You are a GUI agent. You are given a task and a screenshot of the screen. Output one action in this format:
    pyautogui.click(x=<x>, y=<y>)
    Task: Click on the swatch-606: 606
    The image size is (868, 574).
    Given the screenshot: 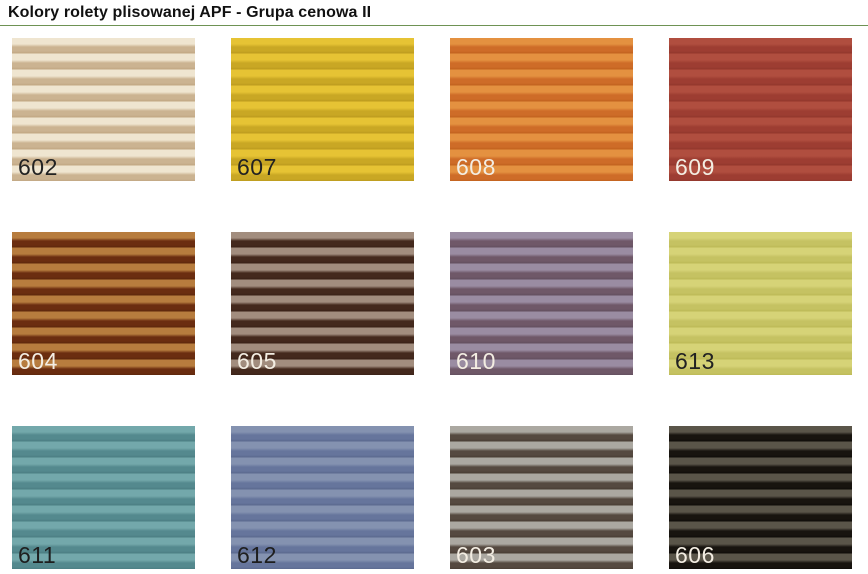 What is the action you would take?
    pyautogui.click(x=760, y=497)
    